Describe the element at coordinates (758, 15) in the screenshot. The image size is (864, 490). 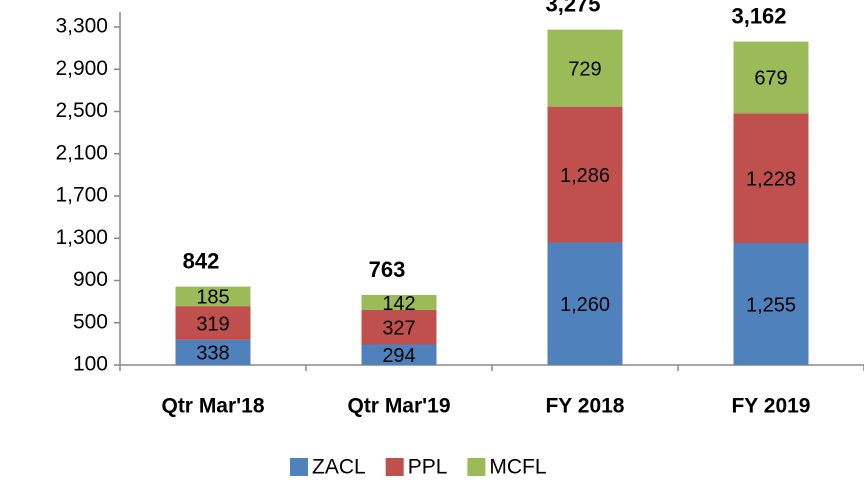
I see `total-label: 3,162` at that location.